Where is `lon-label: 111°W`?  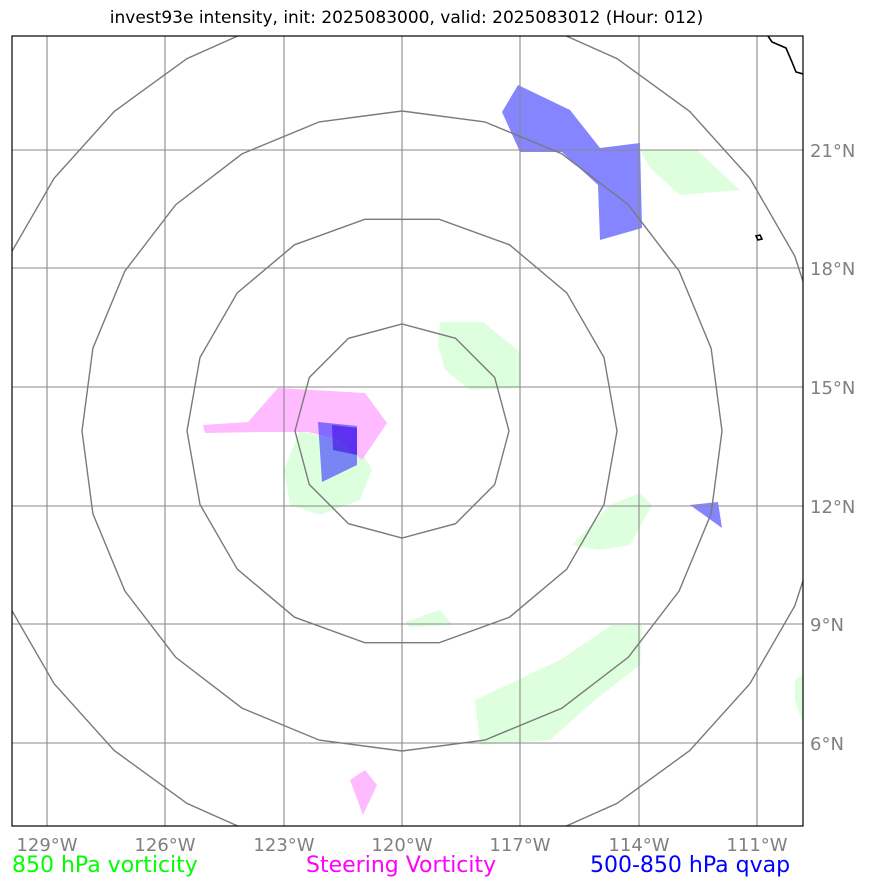 lon-label: 111°W is located at coordinates (756, 845).